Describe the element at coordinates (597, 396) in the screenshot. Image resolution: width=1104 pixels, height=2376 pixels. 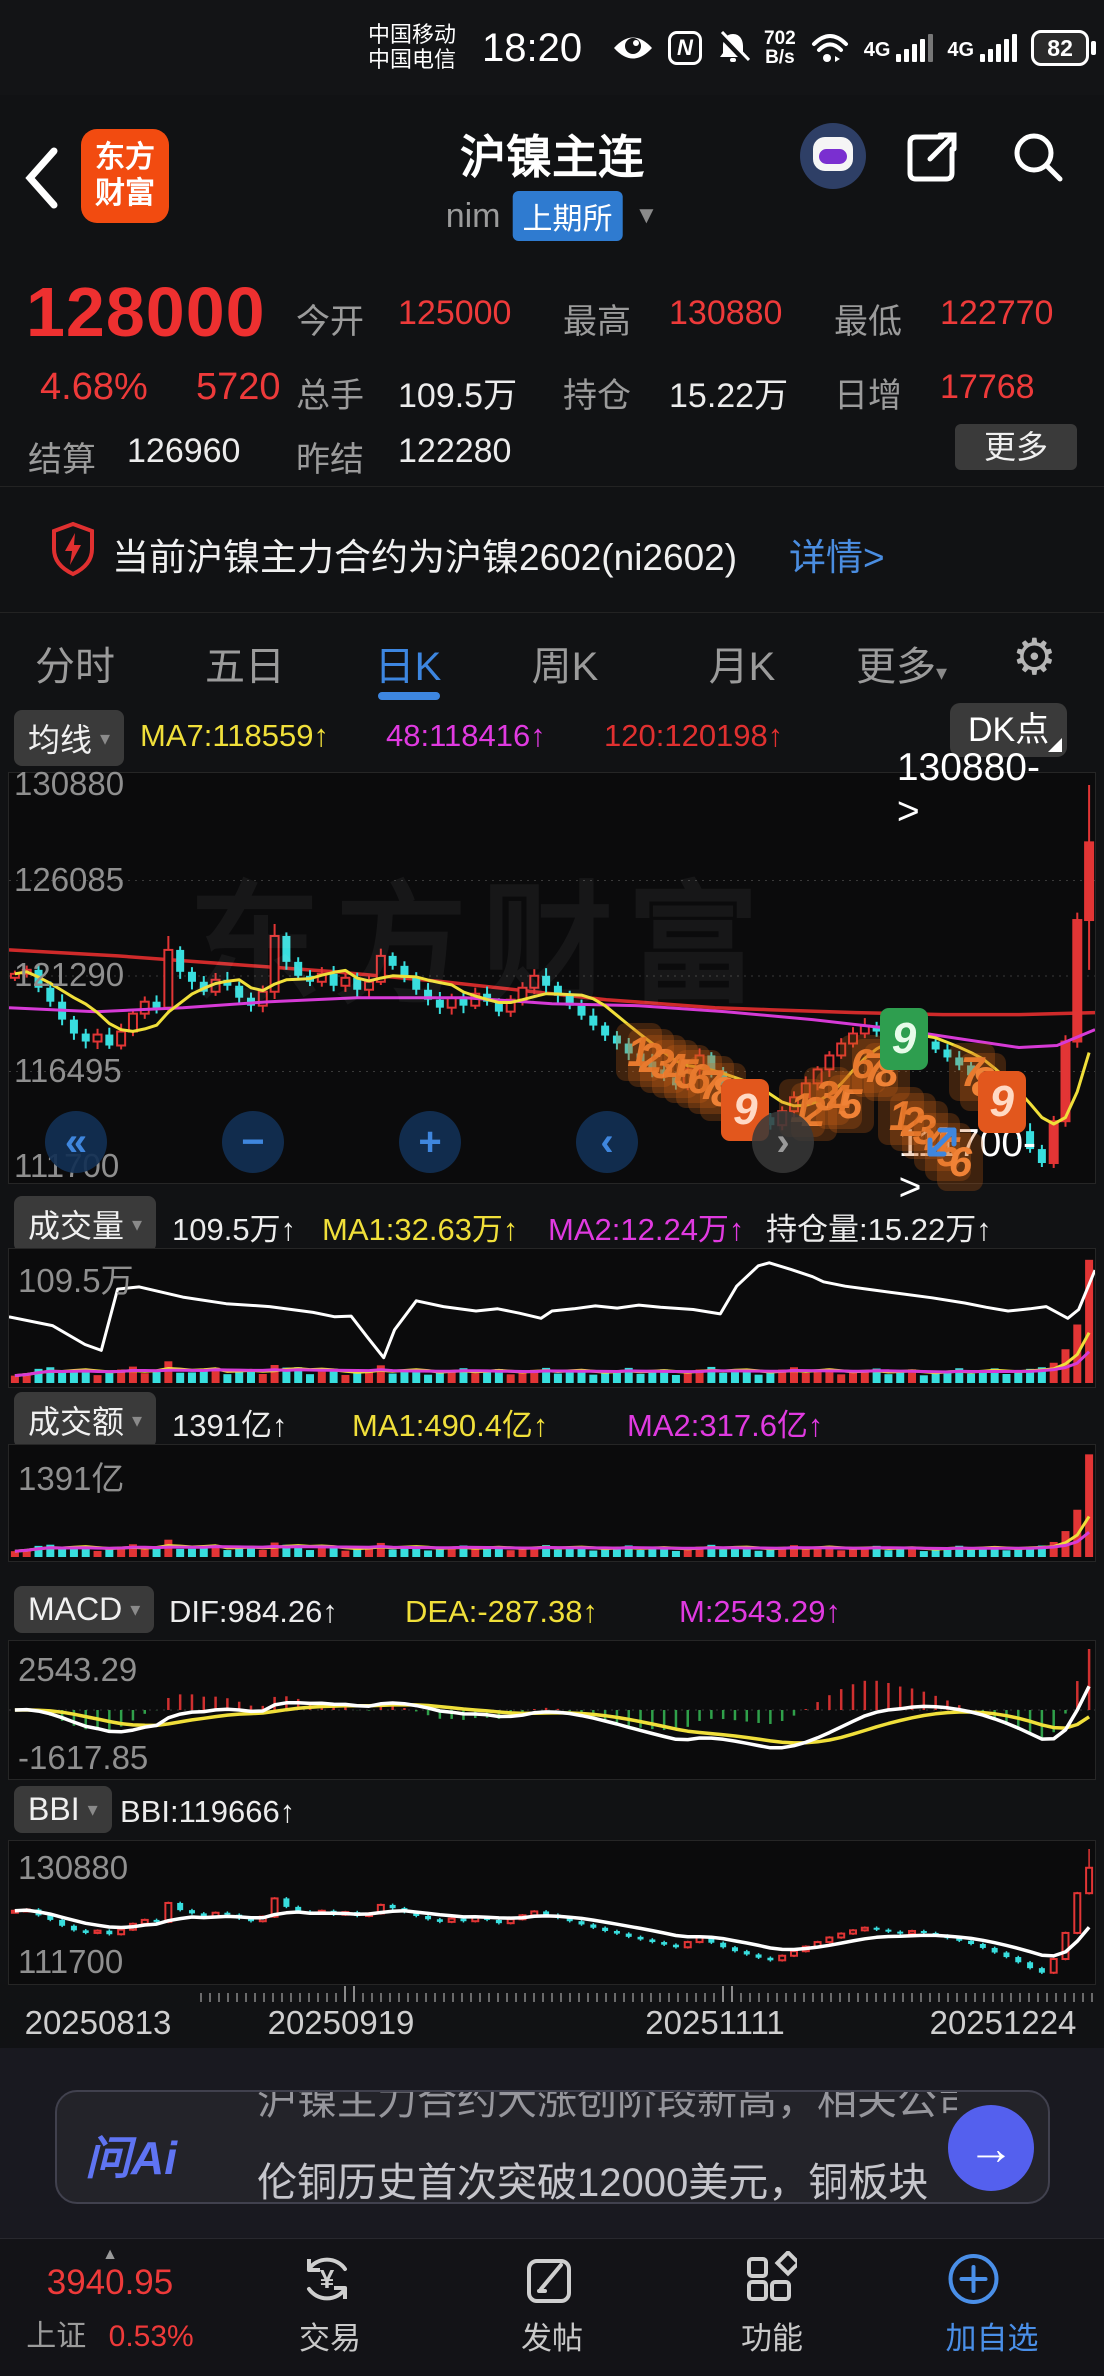
I see `field-label-oi: 持仓` at that location.